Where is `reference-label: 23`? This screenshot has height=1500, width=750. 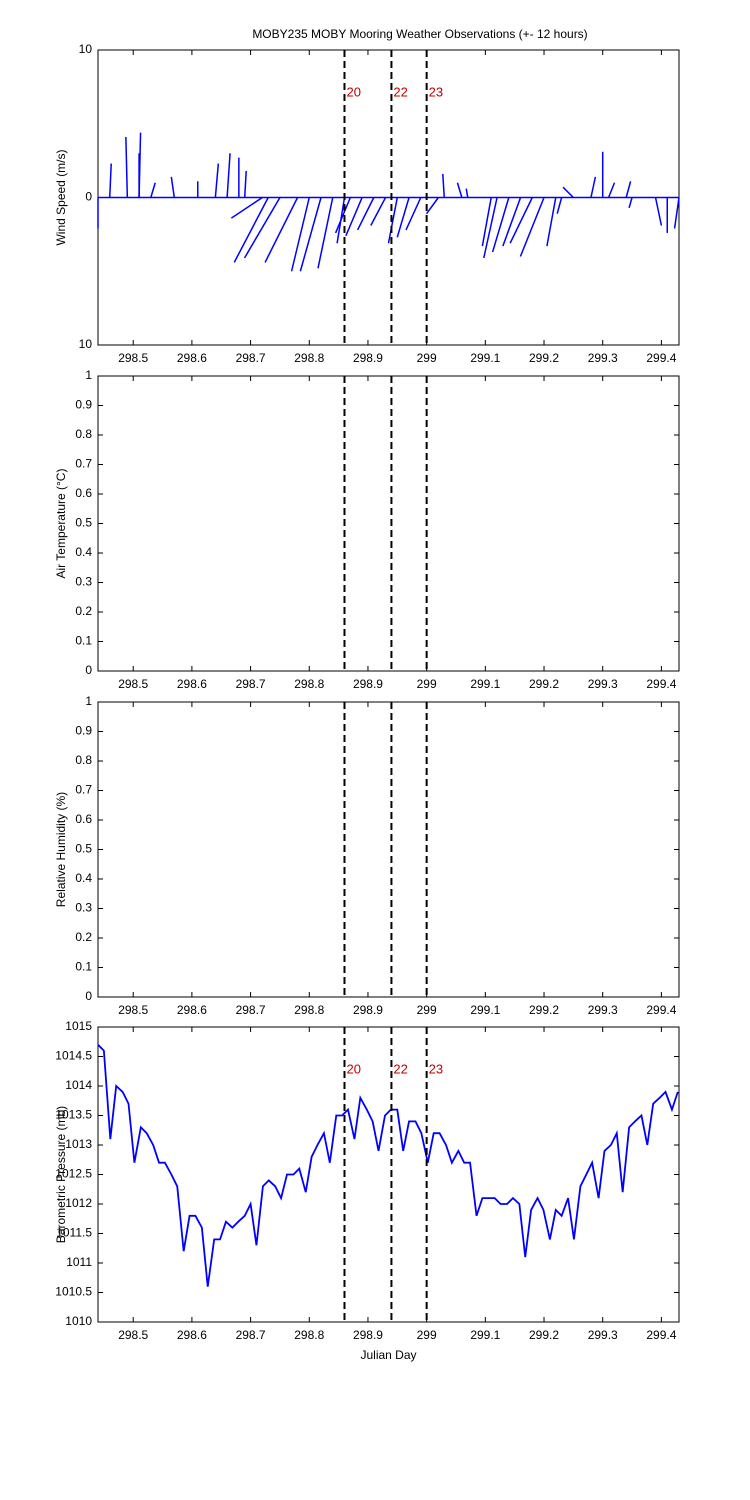
reference-label: 23 is located at coordinates (436, 91).